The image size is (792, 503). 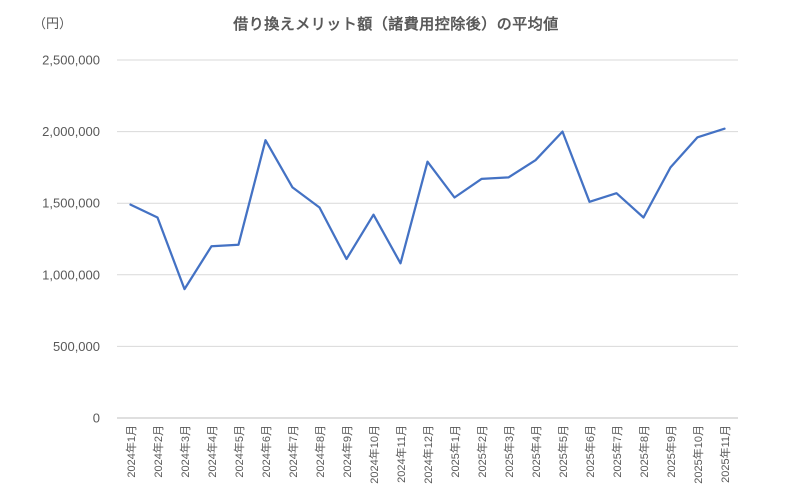 What do you see at coordinates (509, 451) in the screenshot?
I see `x-tick-label: 2025年3月` at bounding box center [509, 451].